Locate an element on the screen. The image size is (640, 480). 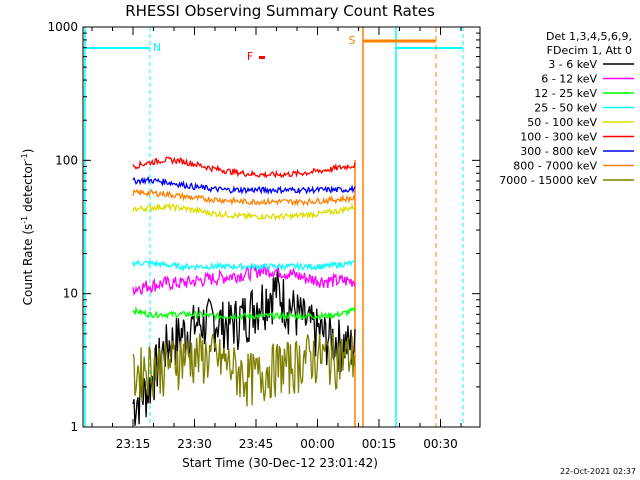
legend-header: Det 1,3,4,5,6,9, is located at coordinates (589, 36).